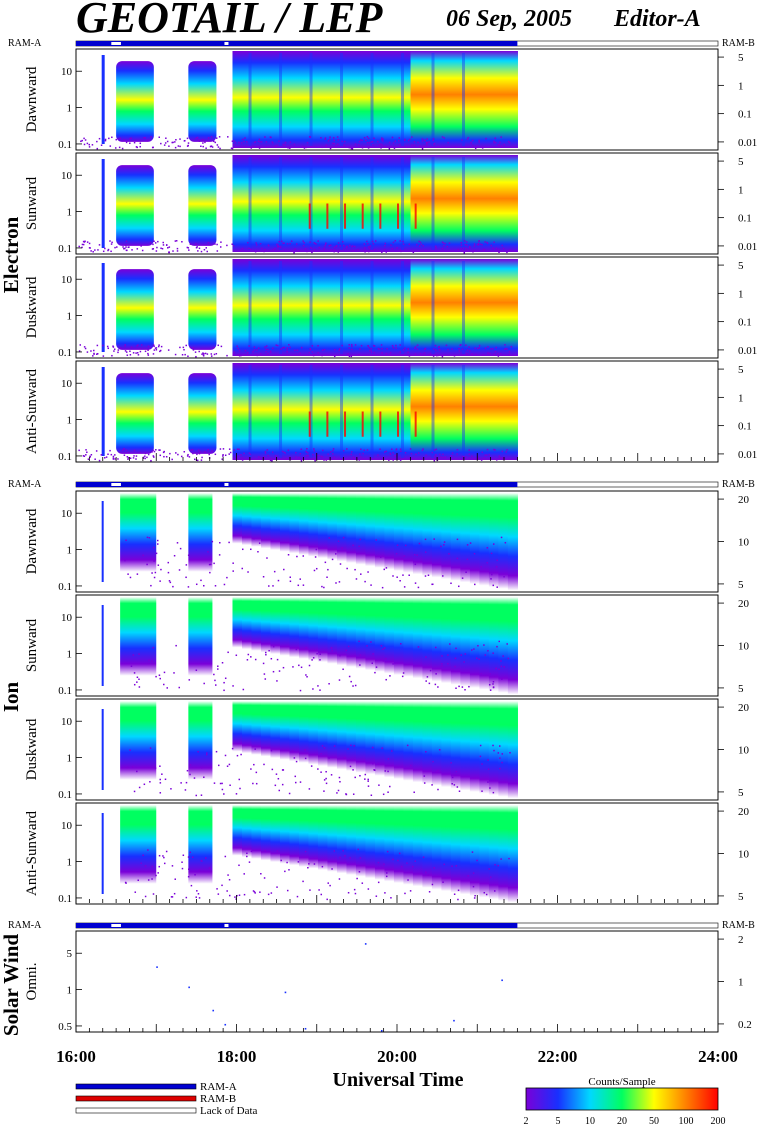  Describe the element at coordinates (11, 697) in the screenshot. I see `section-label-ion: Ion` at that location.